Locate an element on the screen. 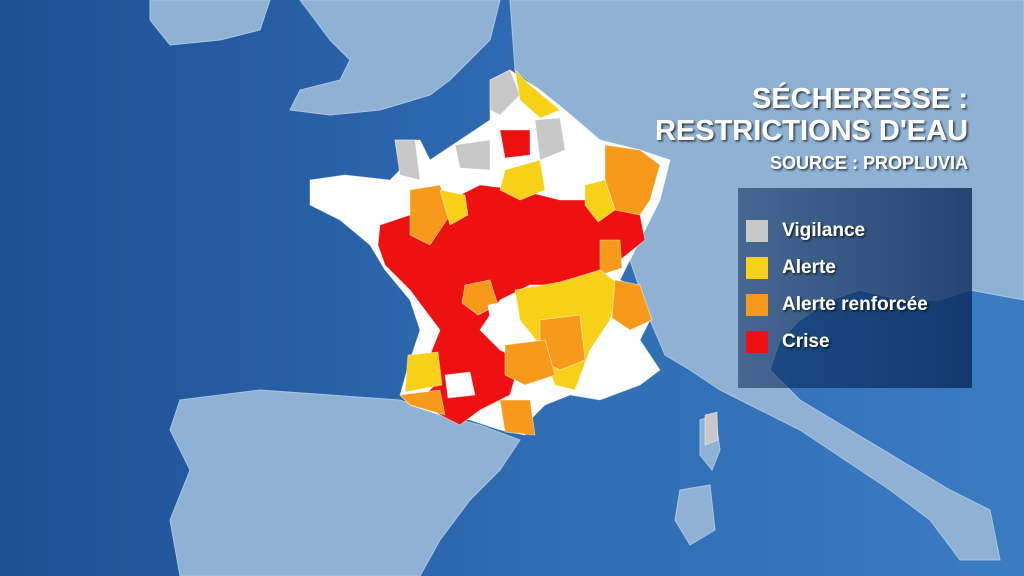  legend-label: Alerte is located at coordinates (809, 267).